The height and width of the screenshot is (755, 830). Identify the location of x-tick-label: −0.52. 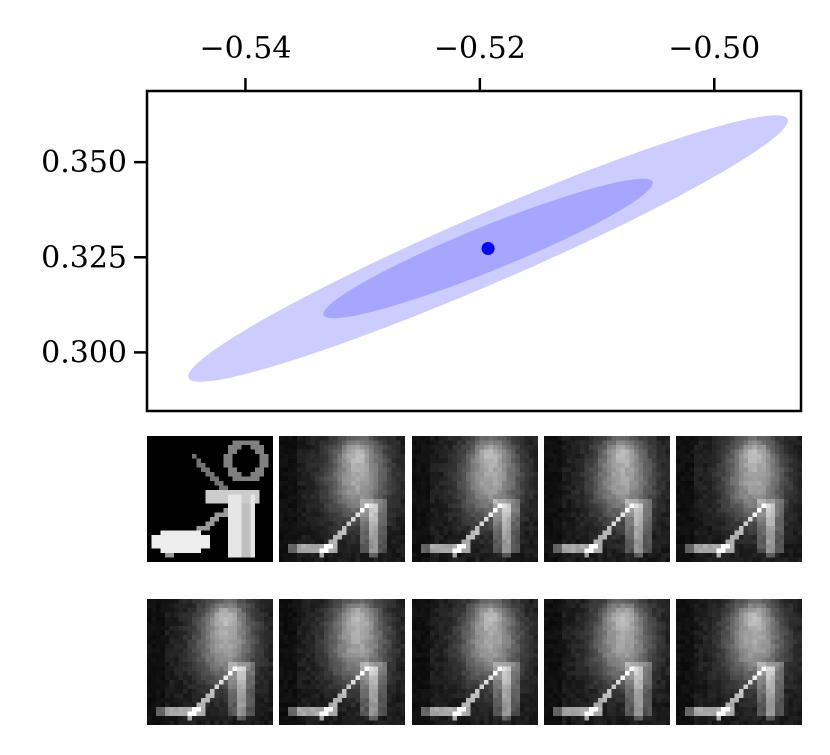
(480, 48).